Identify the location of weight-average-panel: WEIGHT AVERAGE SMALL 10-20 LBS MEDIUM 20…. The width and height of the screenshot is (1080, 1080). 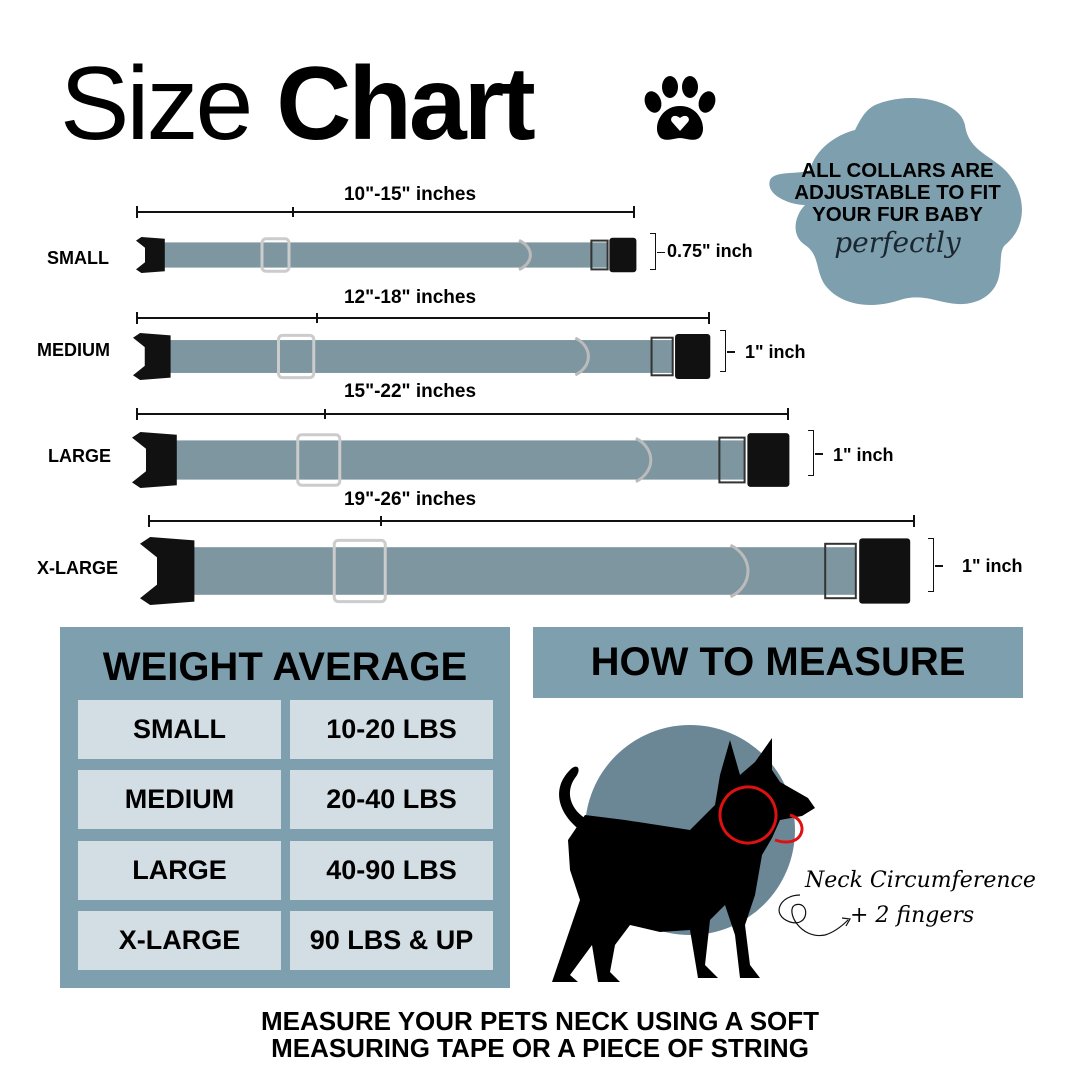
(285, 807).